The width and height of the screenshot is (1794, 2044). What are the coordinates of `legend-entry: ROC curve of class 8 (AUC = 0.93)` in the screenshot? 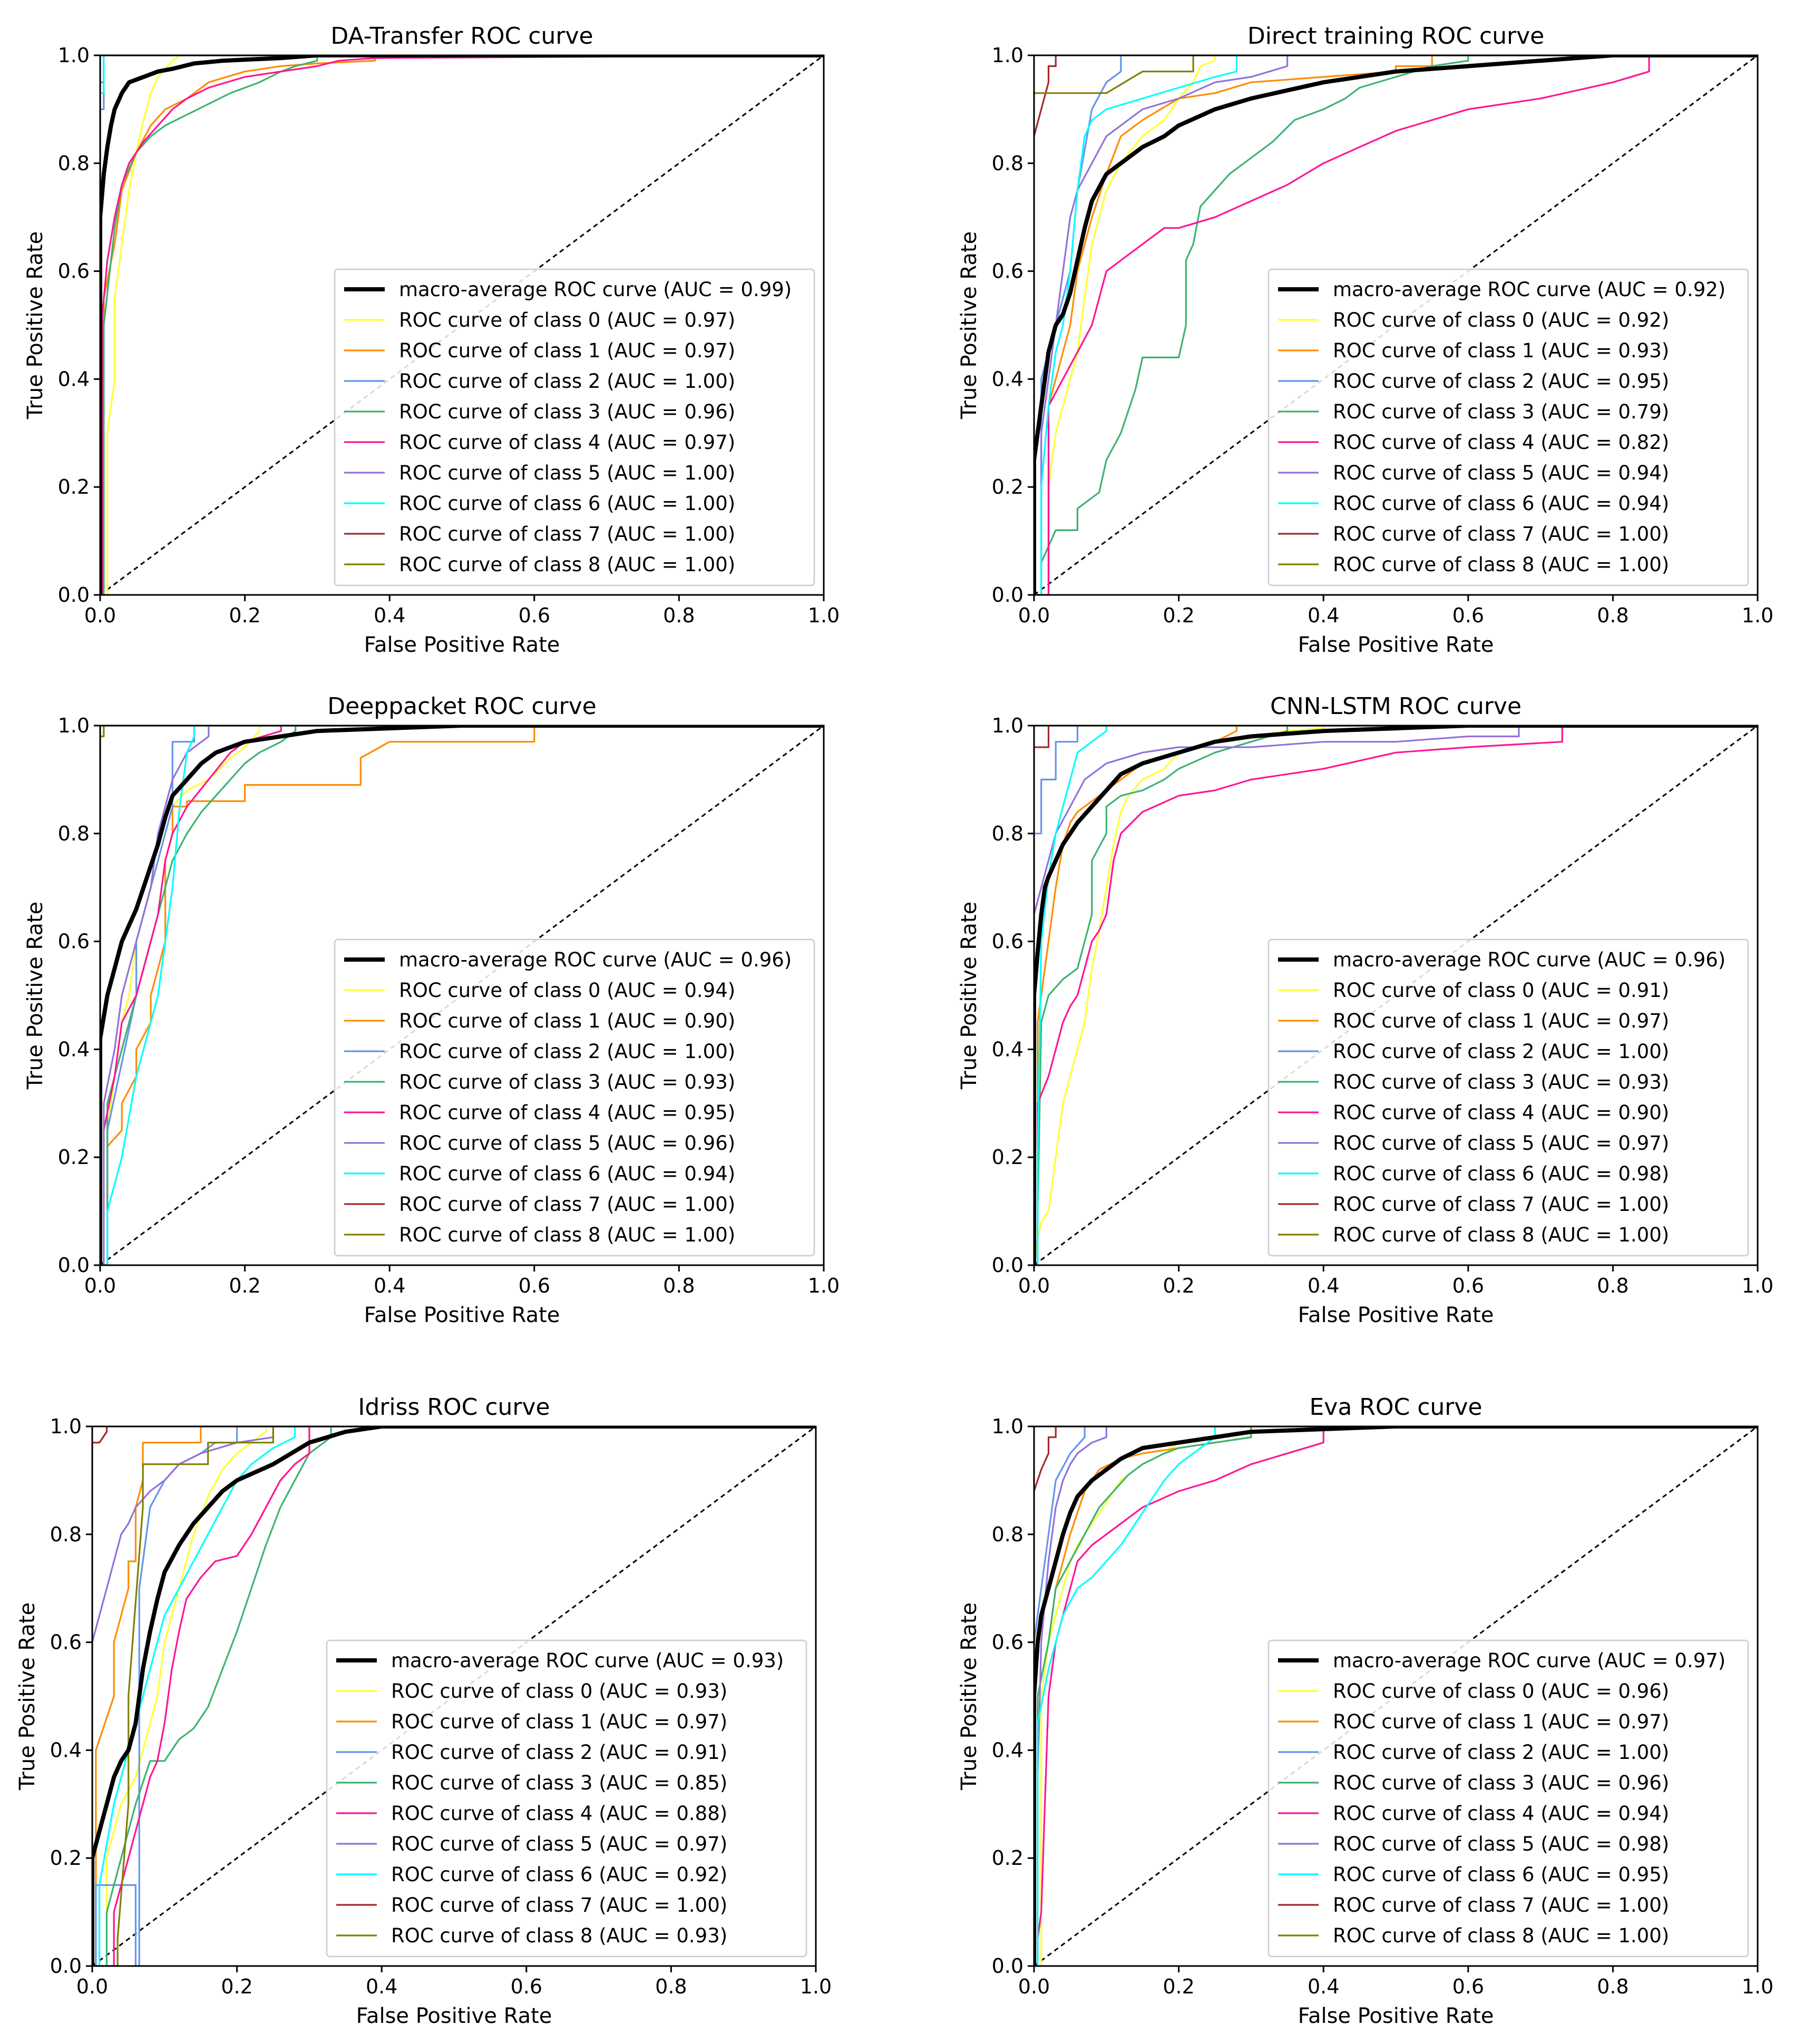 It's located at (531, 1935).